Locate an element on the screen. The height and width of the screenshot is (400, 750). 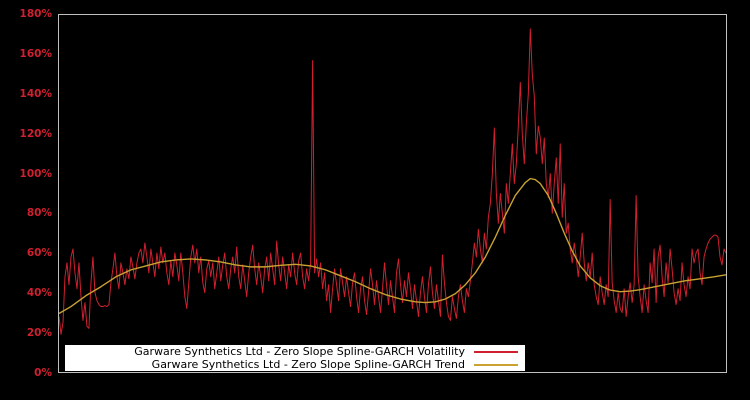
y-tick-label: 40% is located at coordinates (39, 293).